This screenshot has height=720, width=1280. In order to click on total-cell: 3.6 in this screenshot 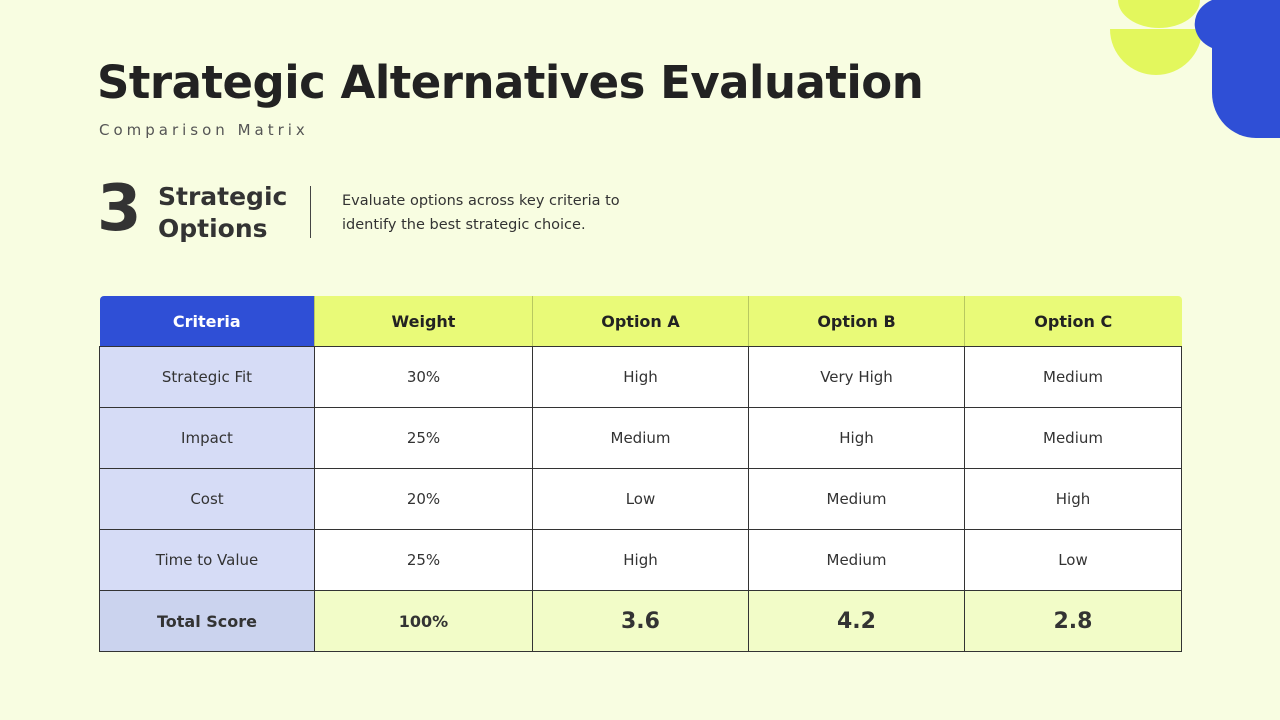, I will do `click(640, 621)`.